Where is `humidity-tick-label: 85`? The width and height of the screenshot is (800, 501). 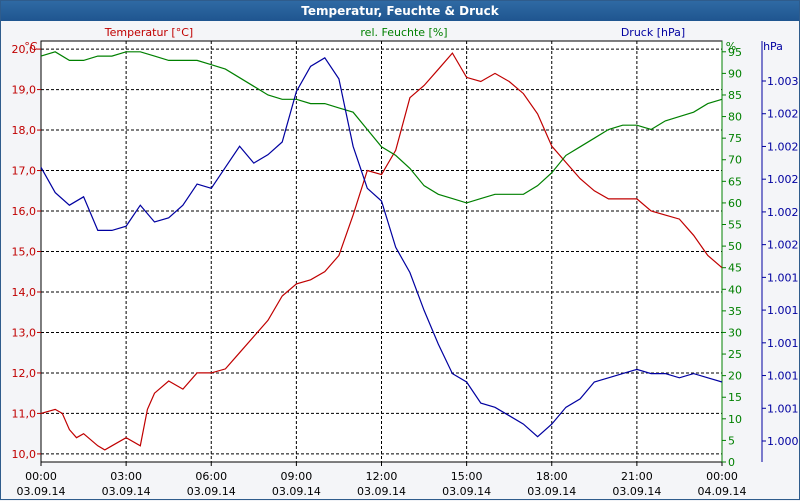
humidity-tick-label: 85 is located at coordinates (735, 95).